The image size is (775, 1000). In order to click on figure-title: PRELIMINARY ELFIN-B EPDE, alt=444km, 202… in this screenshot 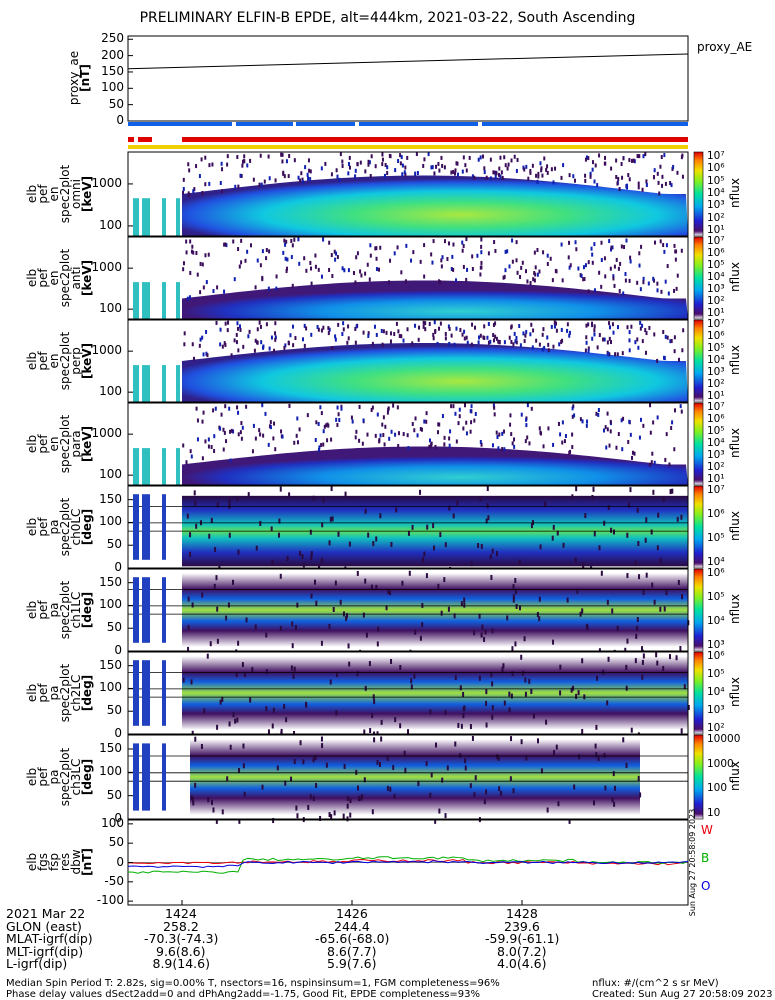, I will do `click(387, 18)`.